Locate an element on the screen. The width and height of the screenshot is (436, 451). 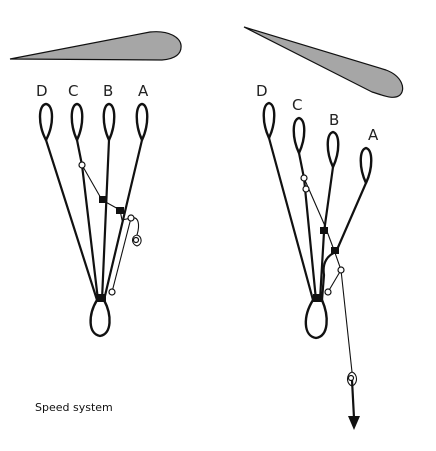
right-loop-c is located at coordinates (299, 135).